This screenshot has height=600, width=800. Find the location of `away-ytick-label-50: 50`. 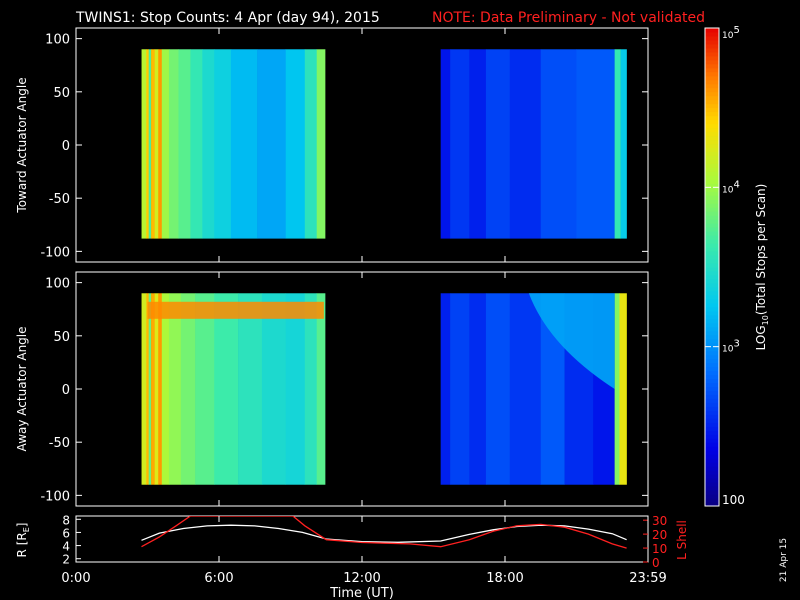

away-ytick-label-50: 50 is located at coordinates (61, 337).